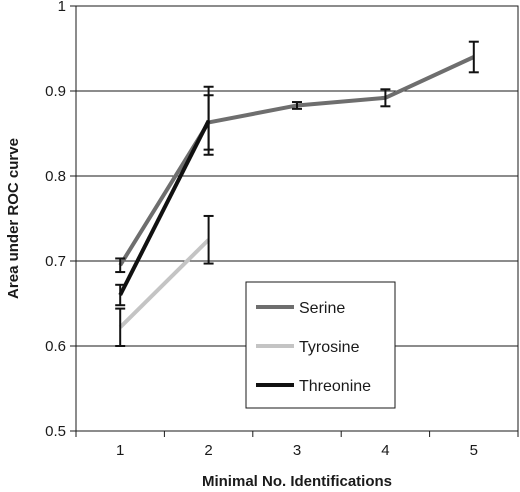 This screenshot has width=520, height=492. I want to click on legend-label-serine: Serine, so click(322, 308).